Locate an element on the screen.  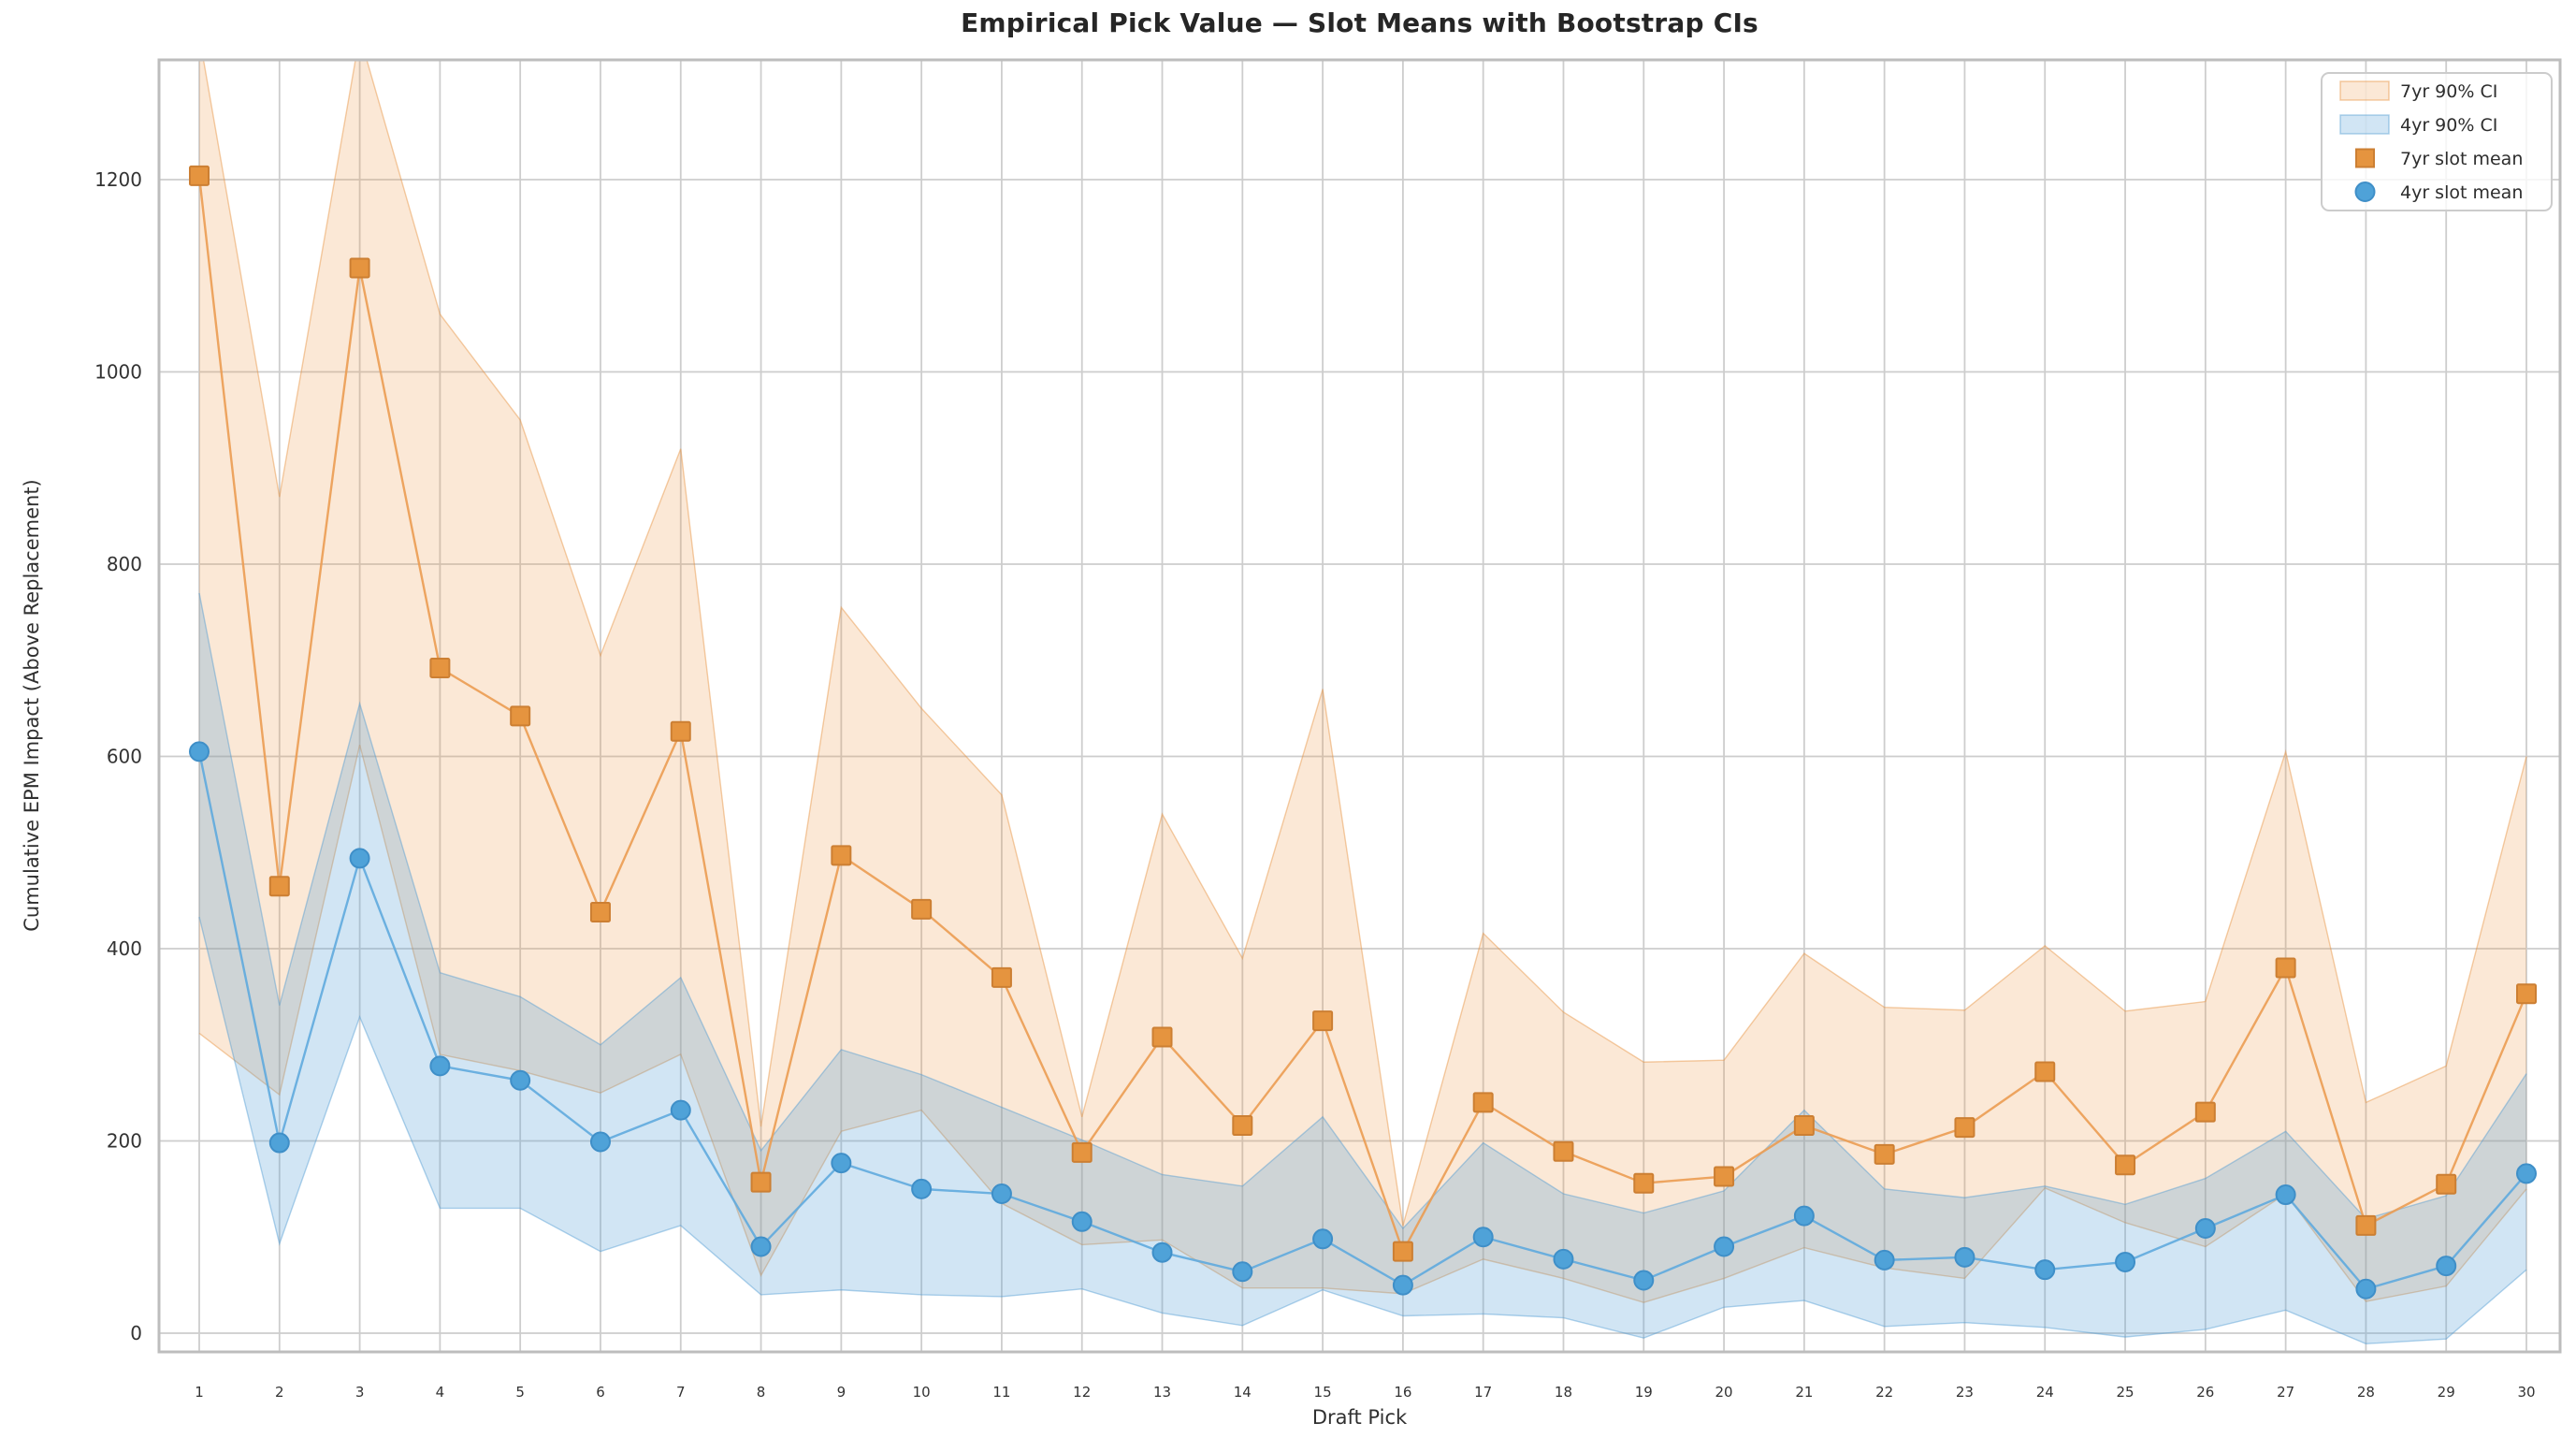
x-tick-label: 16 is located at coordinates (1402, 1392).